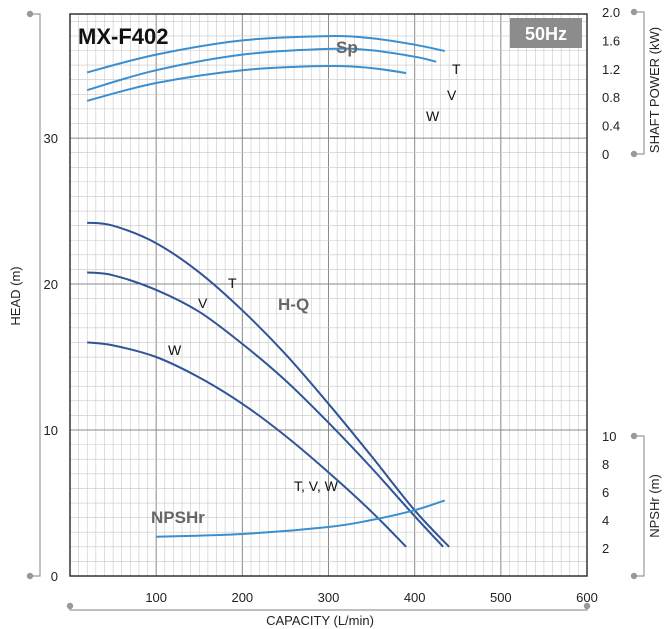 This screenshot has height=629, width=664. I want to click on frequency-badge-text: 50Hz, so click(546, 34).